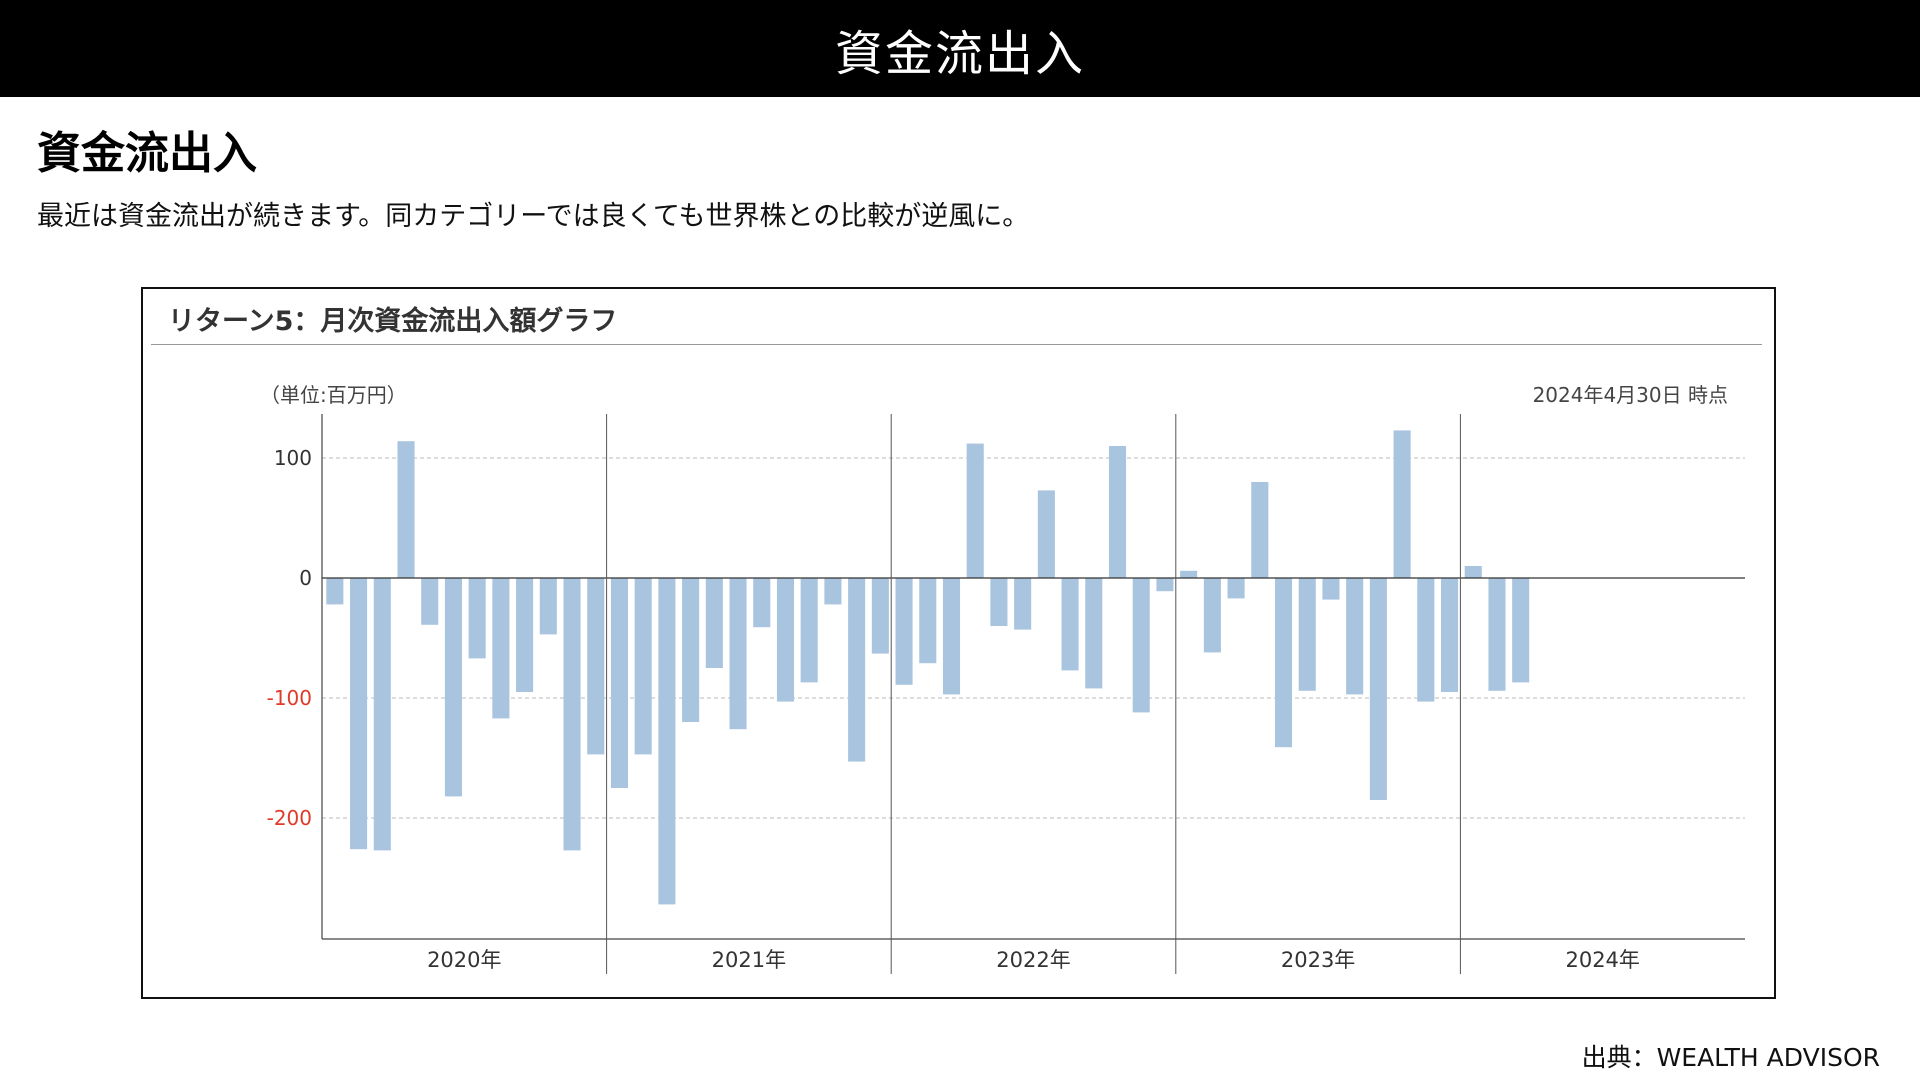  I want to click on section-description: 最近は資金流出が続きます。同カテゴリーでは良くても世界株との比較が逆風に。, so click(533, 216).